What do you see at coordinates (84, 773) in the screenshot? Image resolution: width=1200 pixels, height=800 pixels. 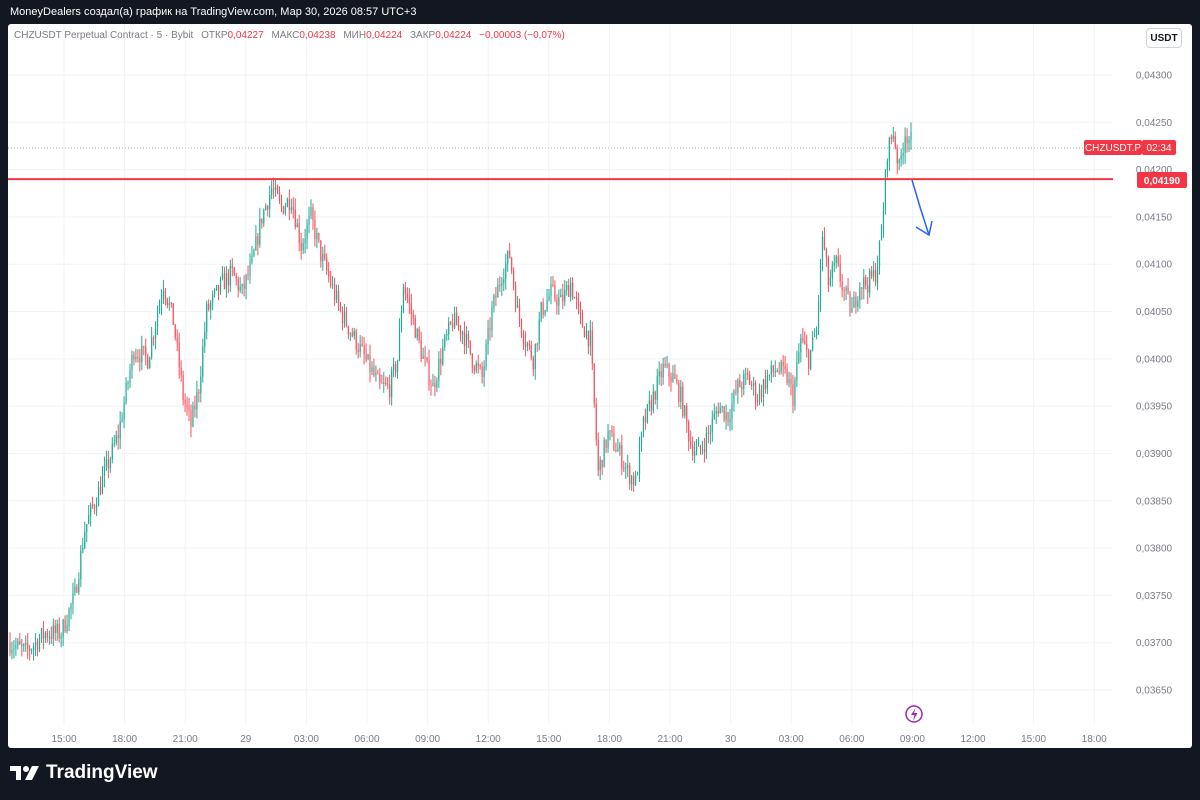 I see `tradingview-logo: TradingView` at bounding box center [84, 773].